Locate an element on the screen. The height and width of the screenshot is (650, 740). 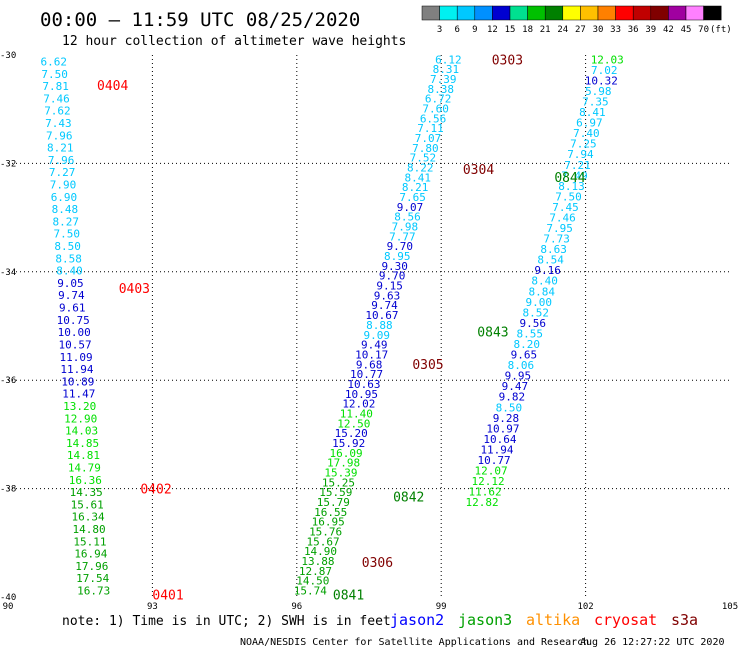
wave-height-label: 9.30 is located at coordinates (394, 266).